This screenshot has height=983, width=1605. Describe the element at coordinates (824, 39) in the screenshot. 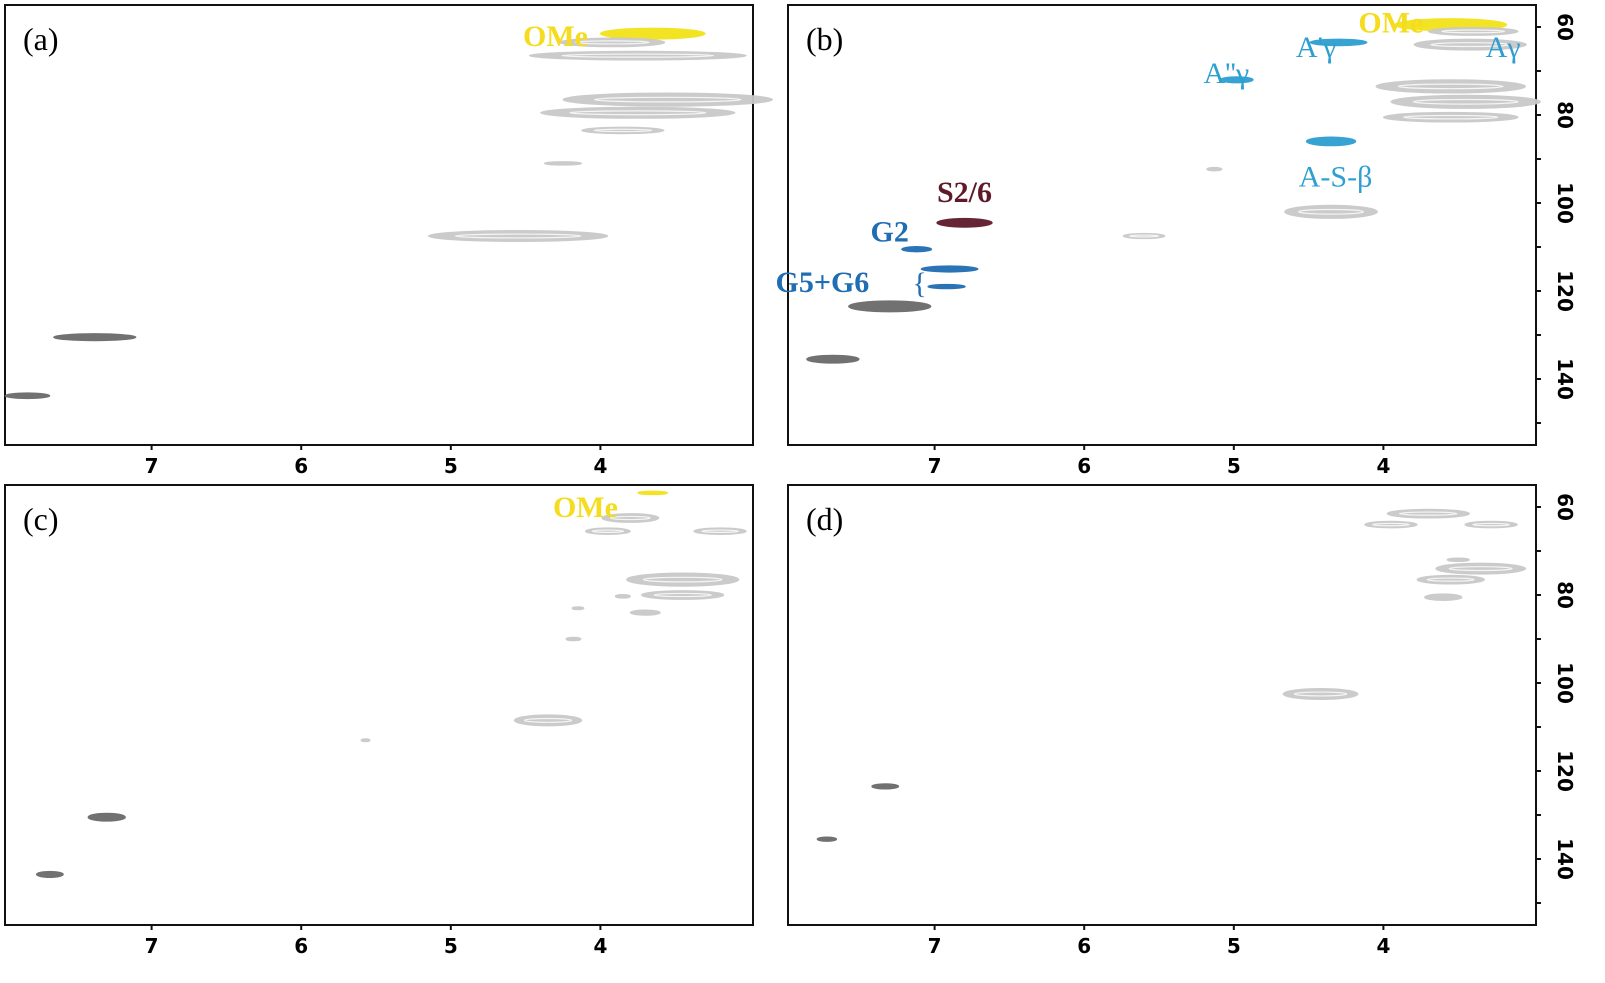

I see `panel-label: (b)` at that location.